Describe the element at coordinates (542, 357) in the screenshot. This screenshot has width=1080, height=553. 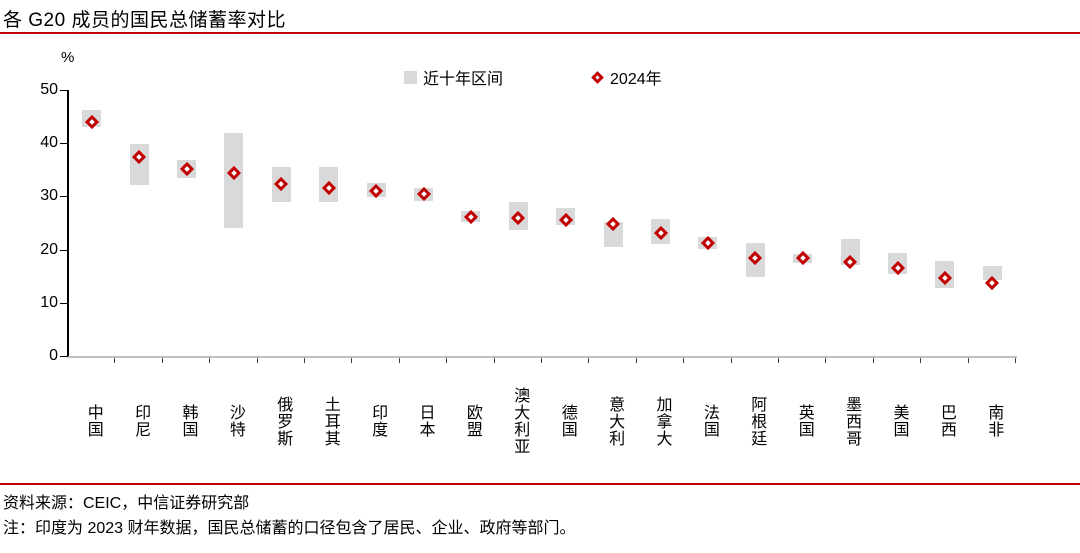
I see `x-axis-line` at that location.